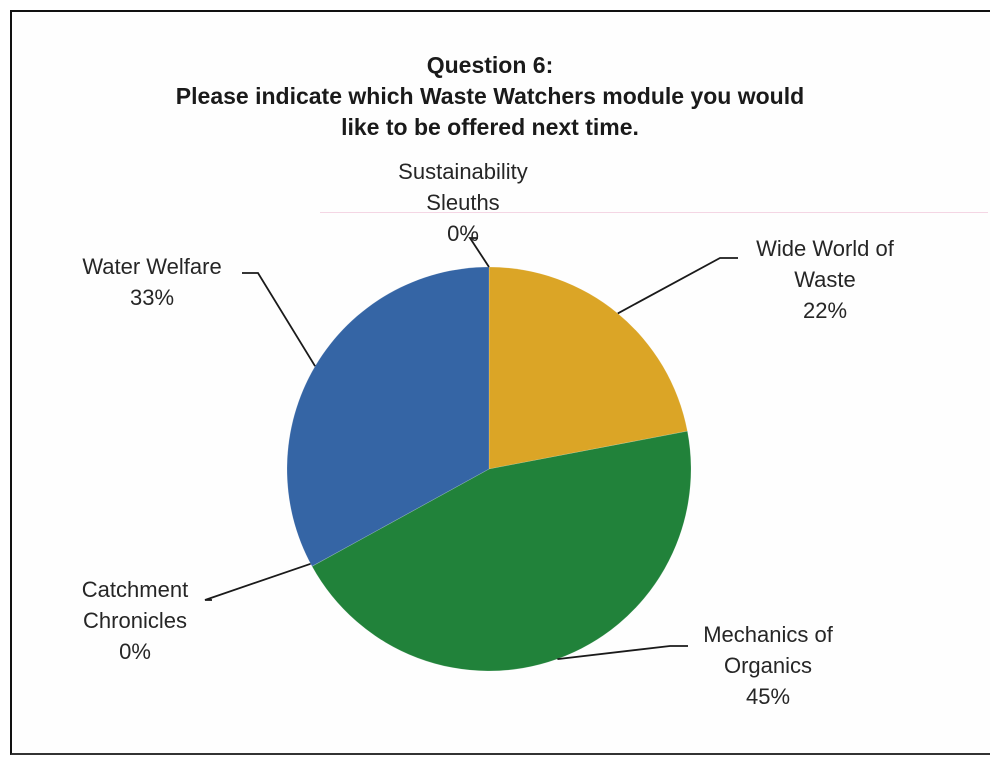 The width and height of the screenshot is (990, 762). I want to click on leader-line-sustainability-sleuths, so click(479, 252).